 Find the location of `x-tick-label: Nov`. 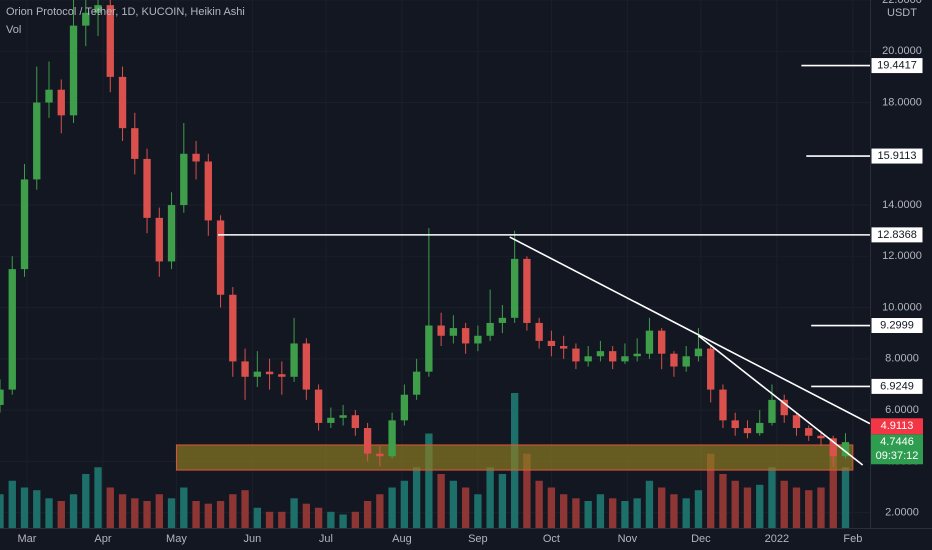

x-tick-label: Nov is located at coordinates (628, 539).